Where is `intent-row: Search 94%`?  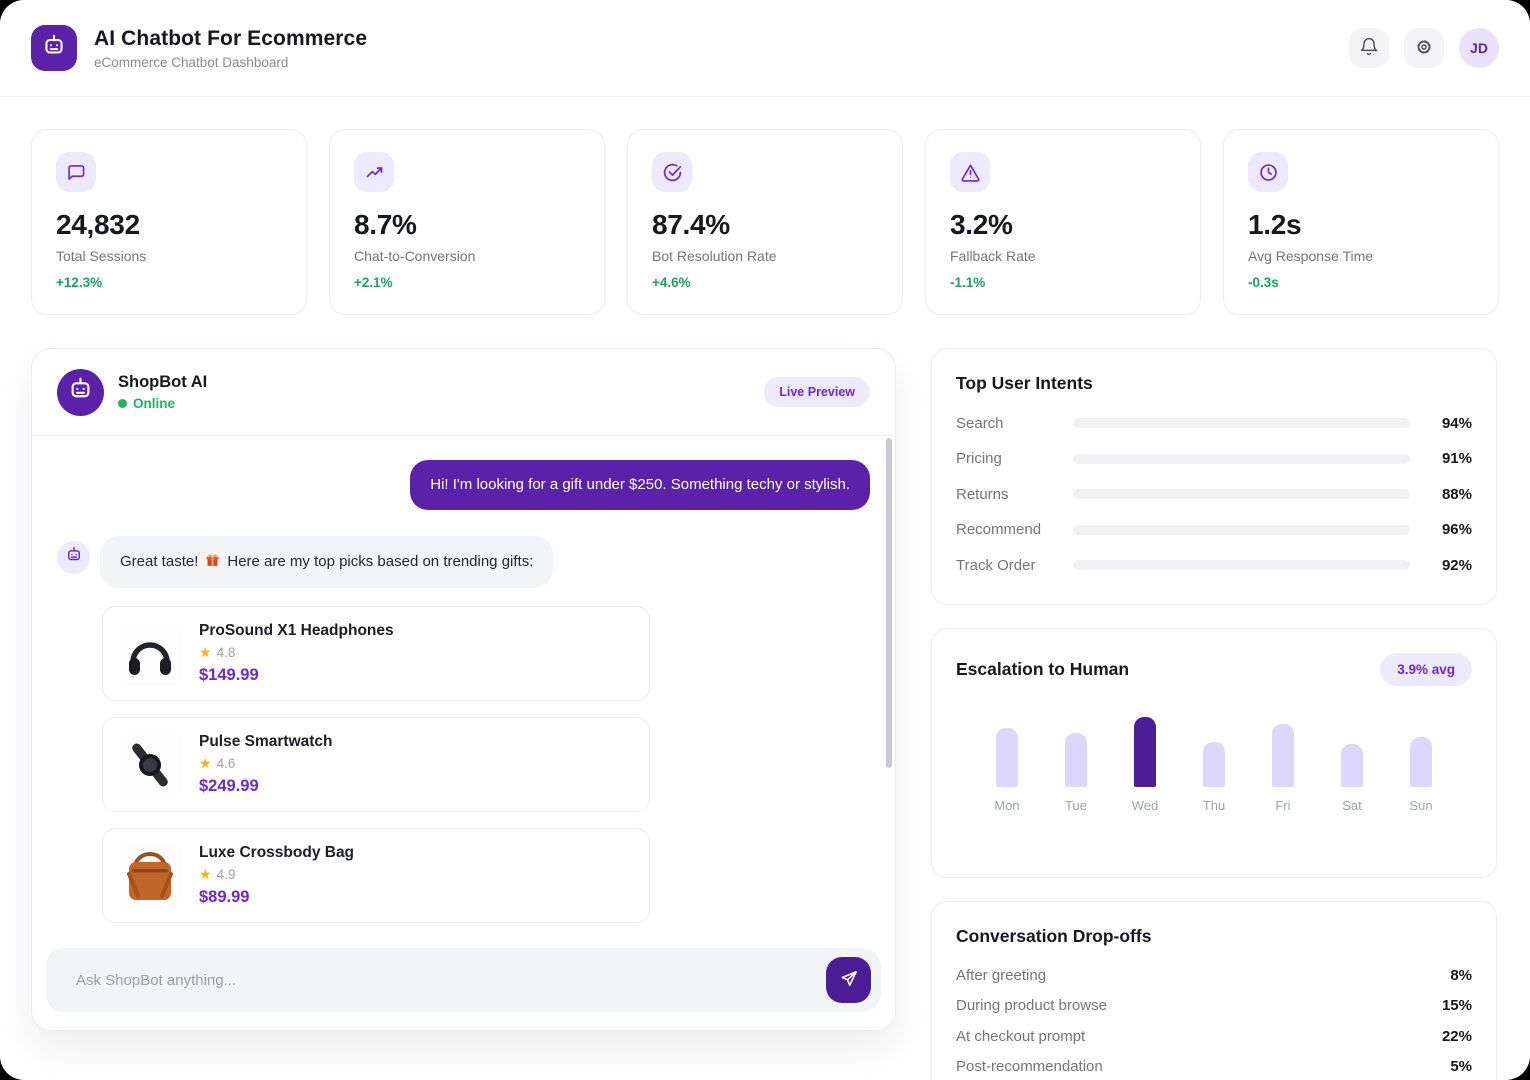 intent-row: Search 94% is located at coordinates (1214, 423).